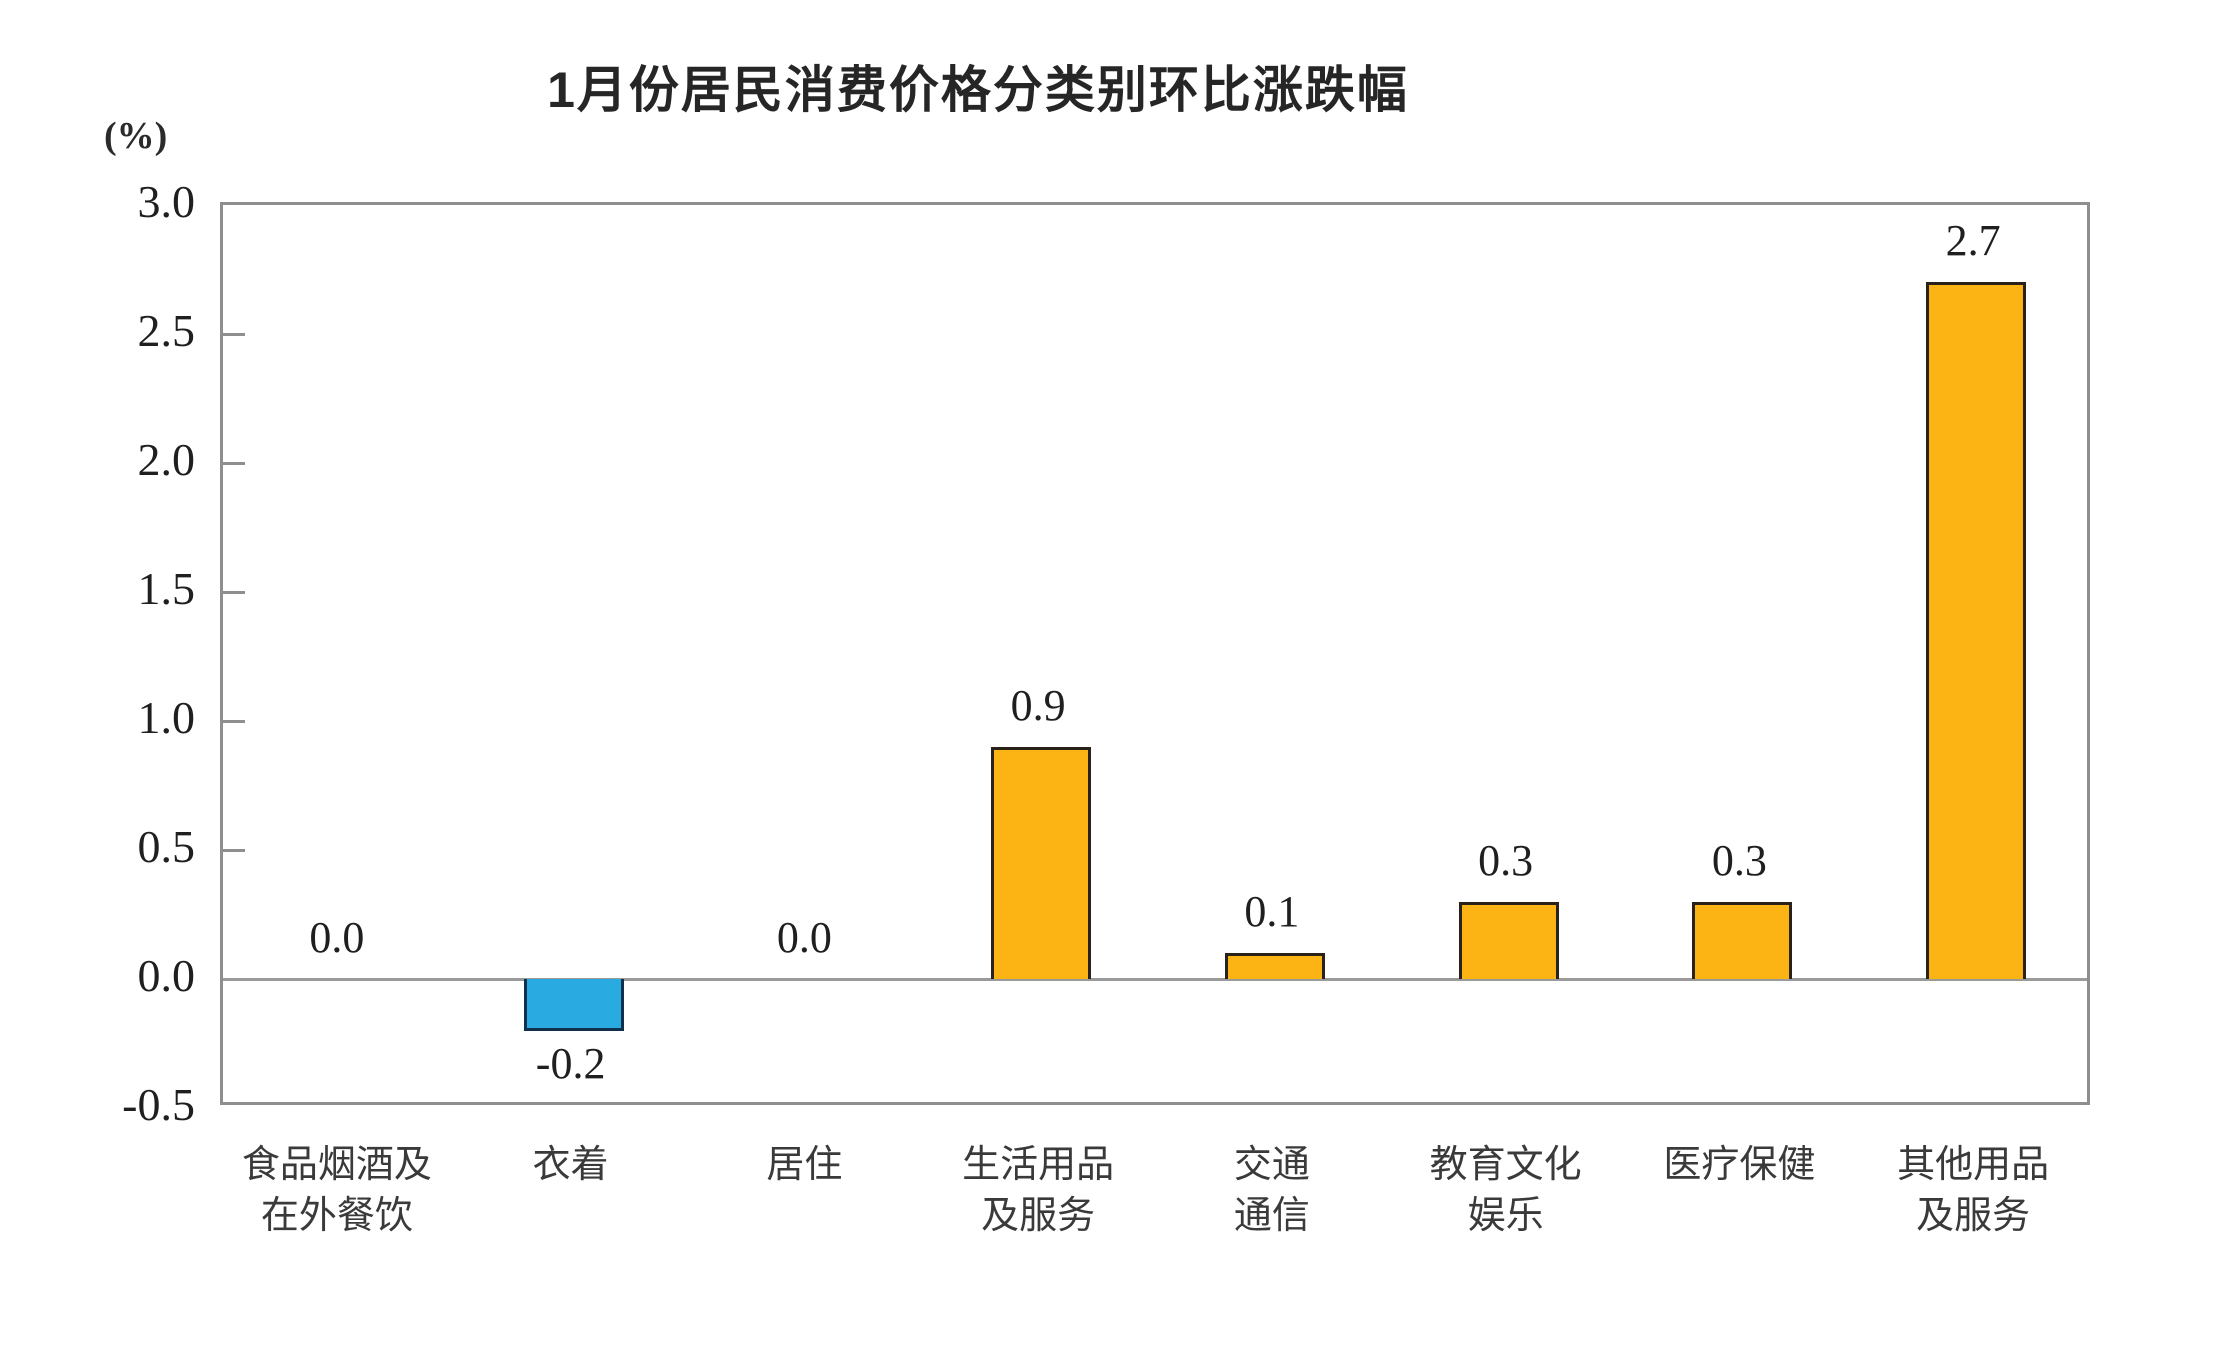 The width and height of the screenshot is (2215, 1370). I want to click on bar-value-label: -0.2, so click(570, 1063).